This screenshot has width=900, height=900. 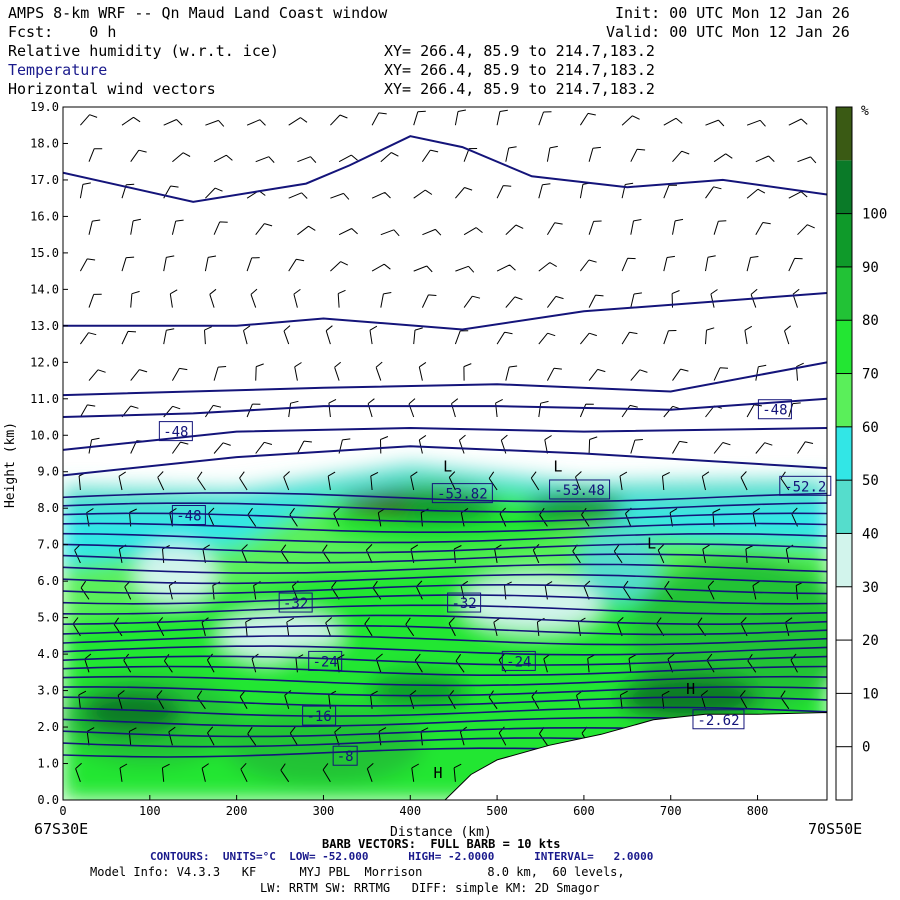 What do you see at coordinates (48, 581) in the screenshot?
I see `y-tick-label: 6.0` at bounding box center [48, 581].